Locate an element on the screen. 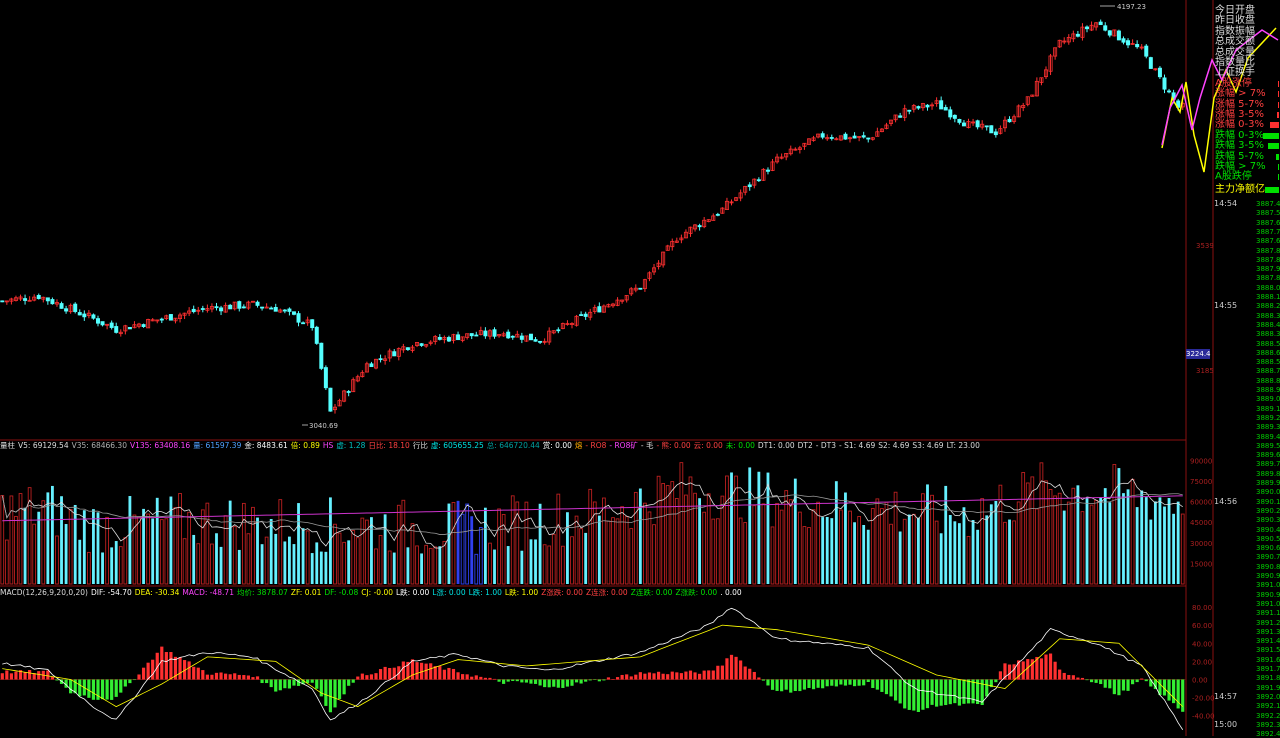 The height and width of the screenshot is (738, 1280). tick-price: 3890.9 is located at coordinates (1268, 576).